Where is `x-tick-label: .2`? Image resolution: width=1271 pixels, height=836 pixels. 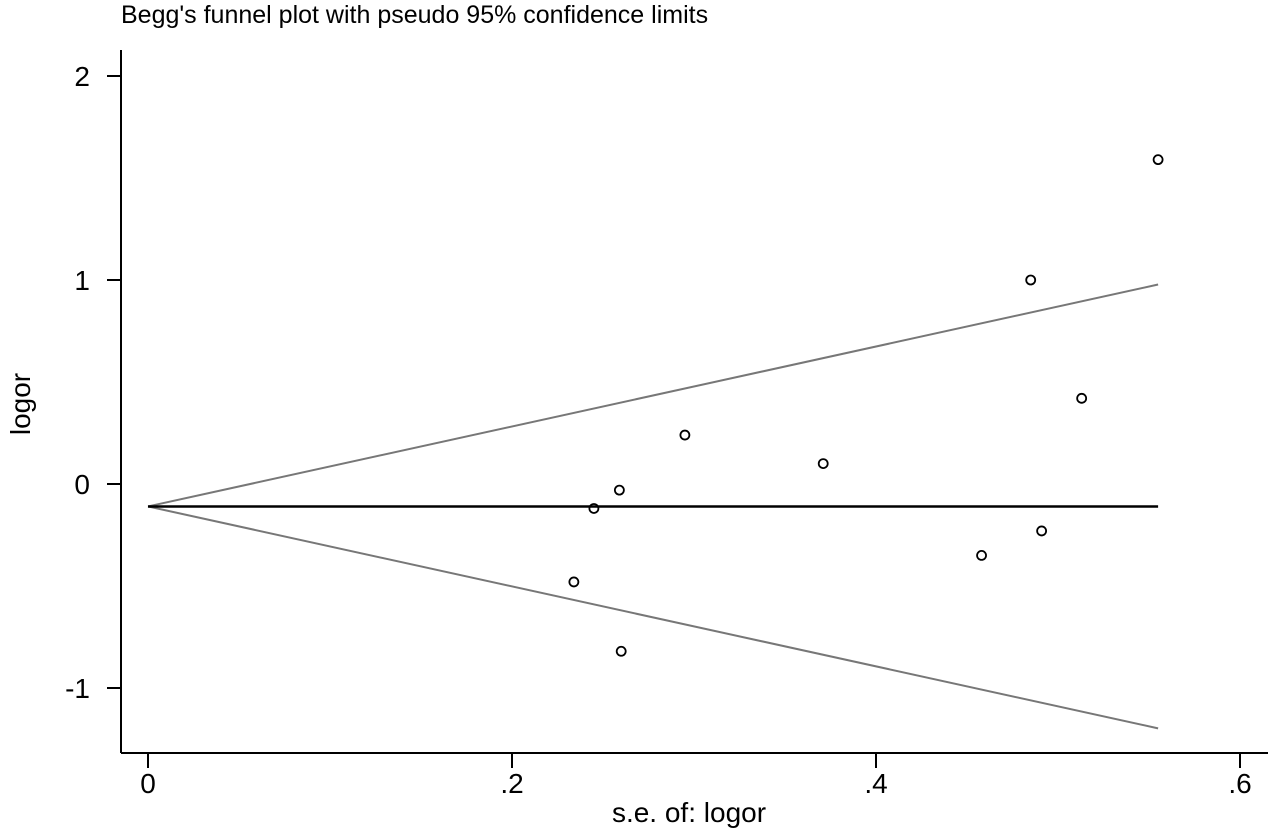
x-tick-label: .2 is located at coordinates (511, 783).